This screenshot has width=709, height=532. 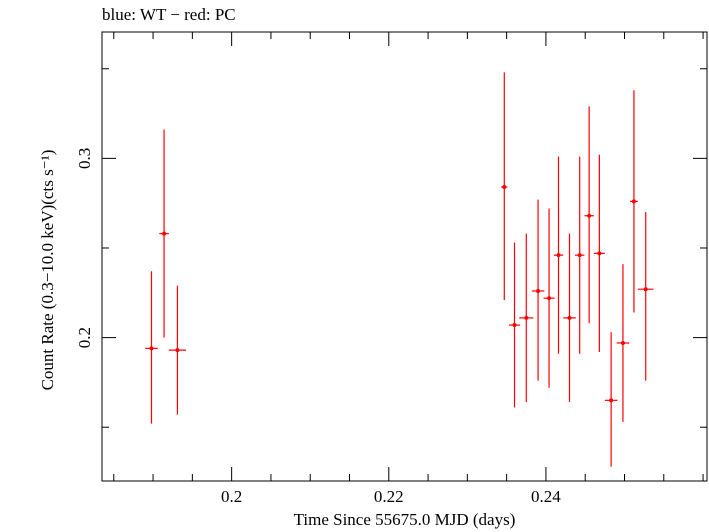 What do you see at coordinates (169, 14) in the screenshot?
I see `chart-title: blue: WT − red: PC` at bounding box center [169, 14].